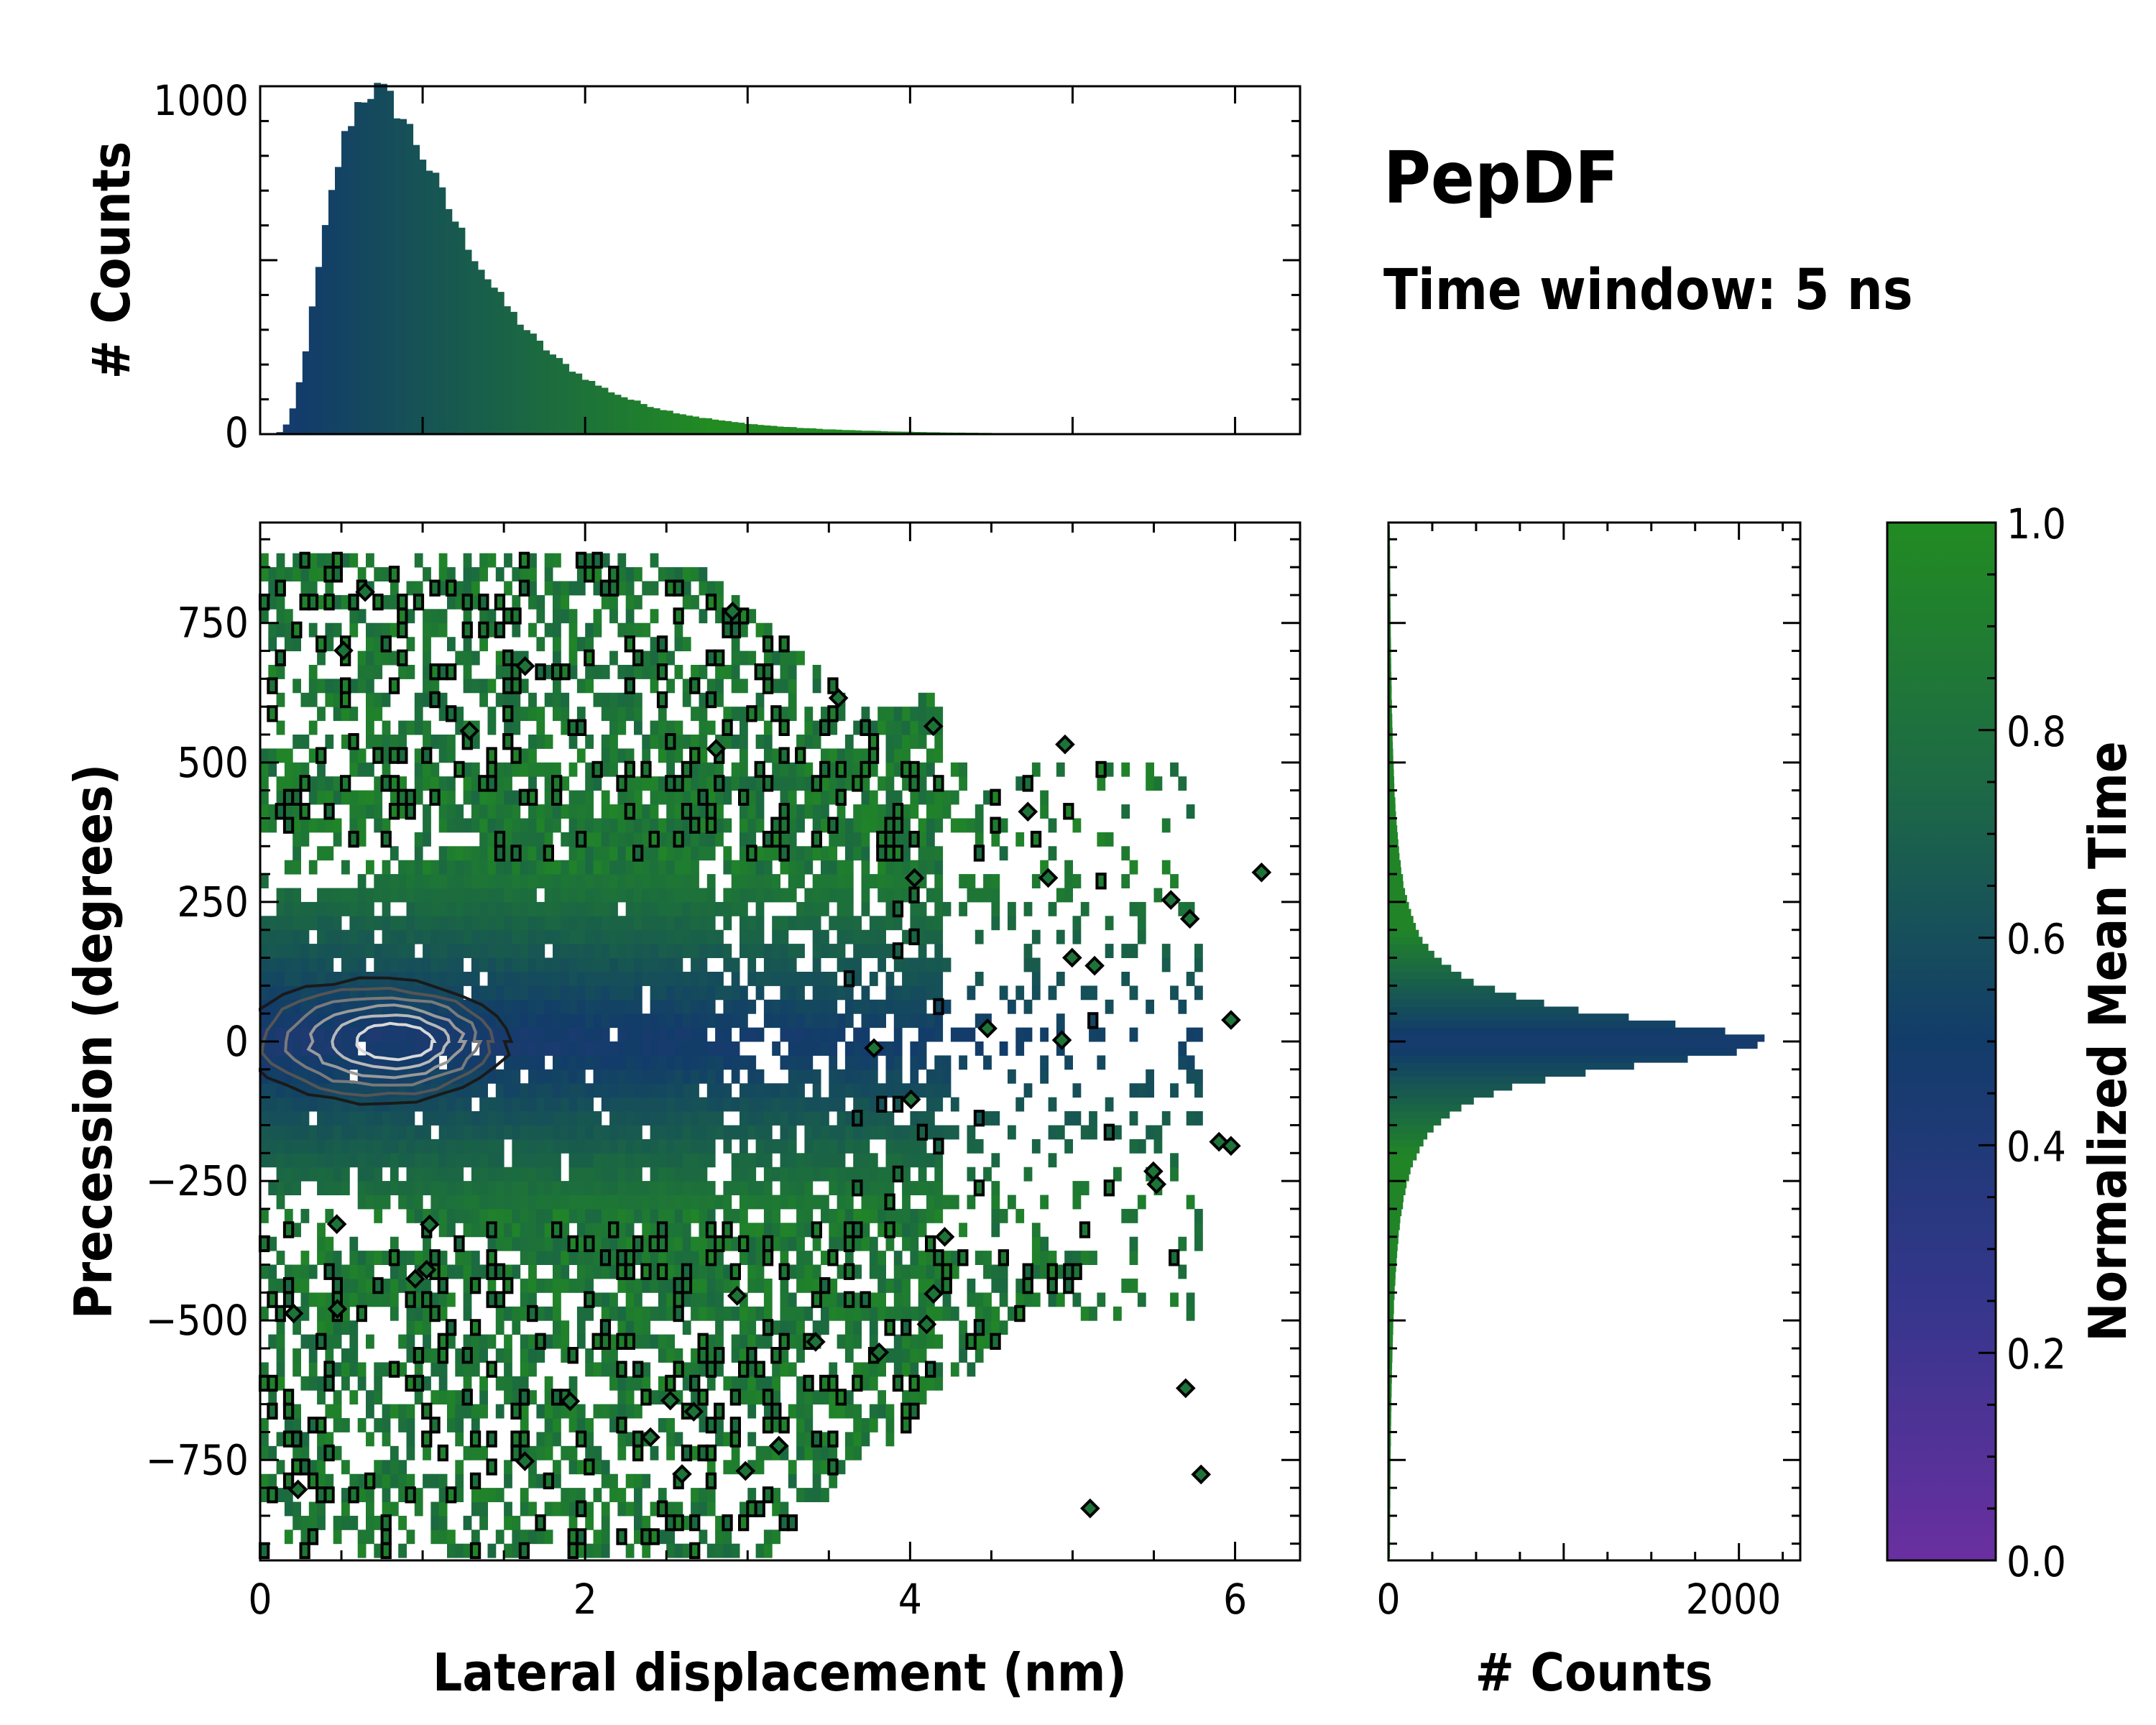 This screenshot has height=1725, width=2156. I want to click on top-histogram-bar, so click(345, 283).